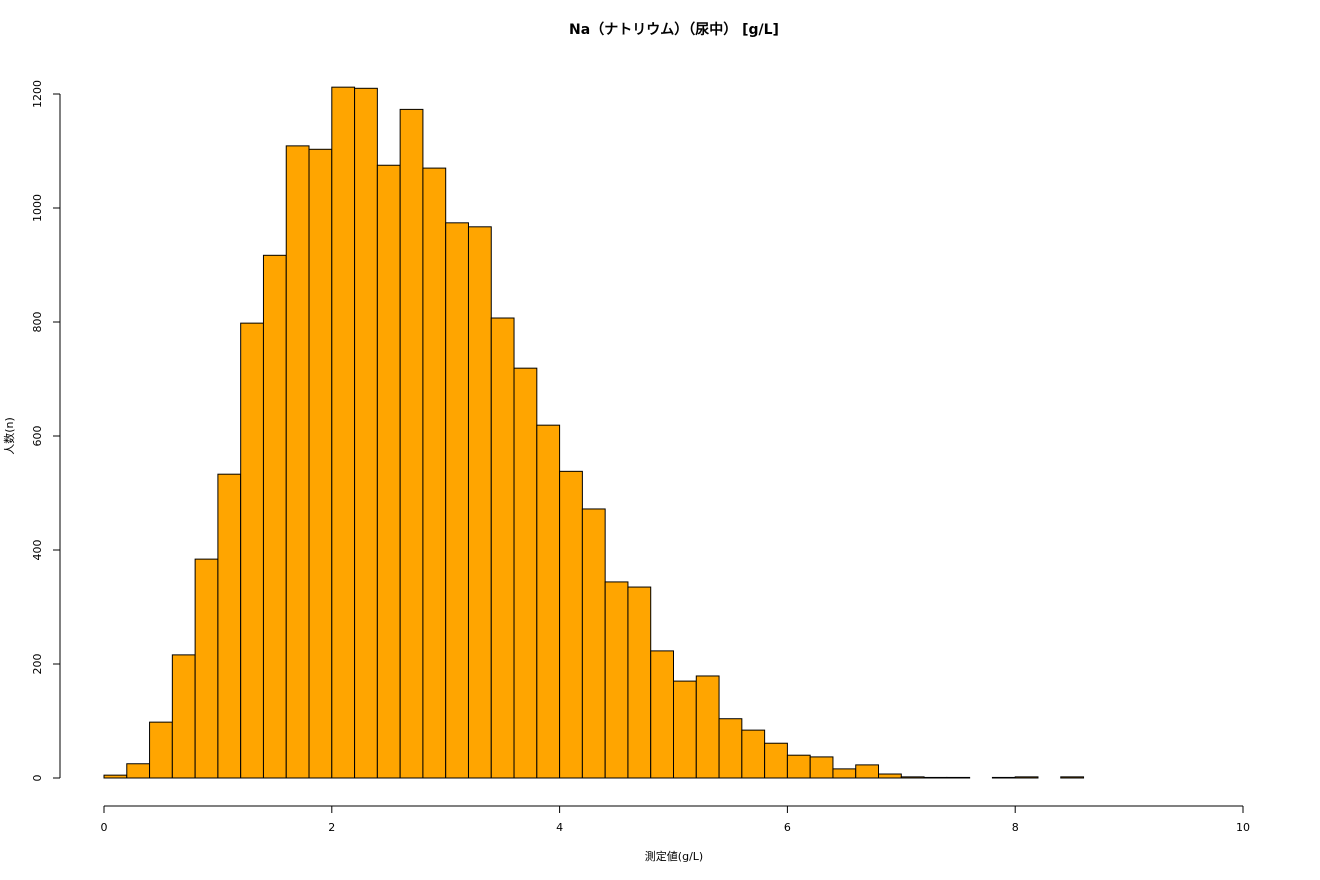  I want to click on y-tick-label: 0, so click(37, 778).